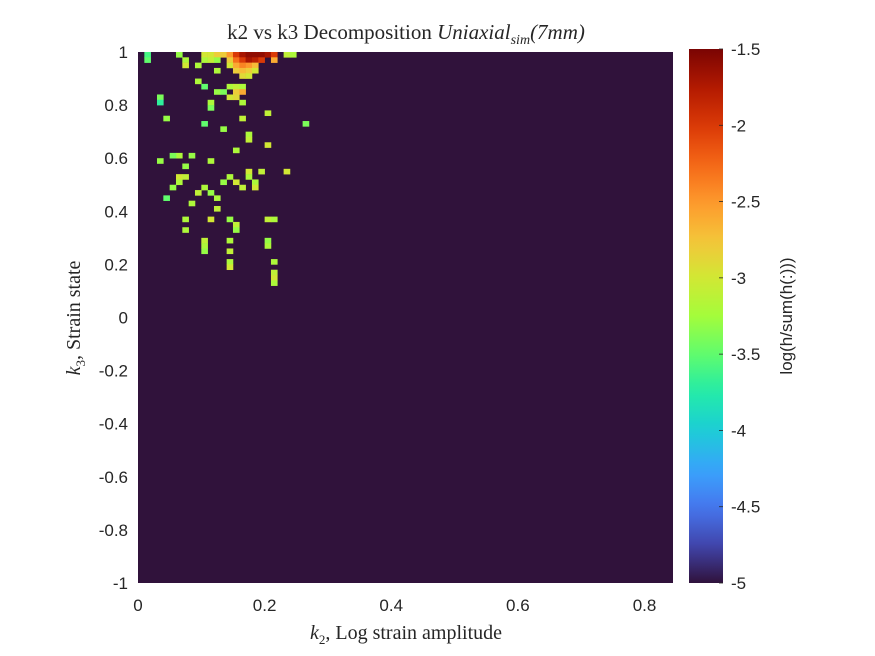  Describe the element at coordinates (116, 158) in the screenshot. I see `y-tick-label: 0.6` at that location.